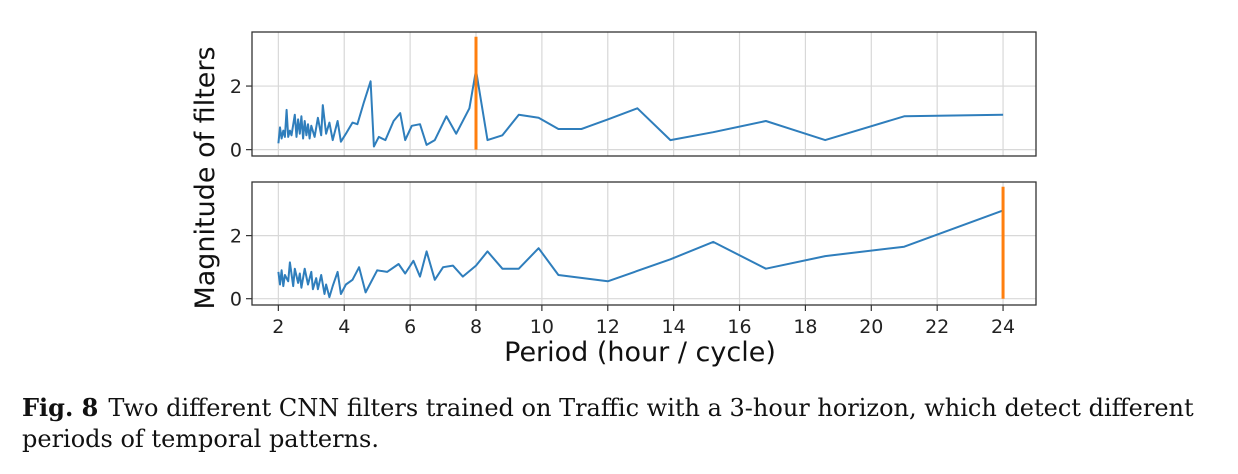 This screenshot has width=1238, height=474. What do you see at coordinates (410, 327) in the screenshot?
I see `x-tick-label: 6` at bounding box center [410, 327].